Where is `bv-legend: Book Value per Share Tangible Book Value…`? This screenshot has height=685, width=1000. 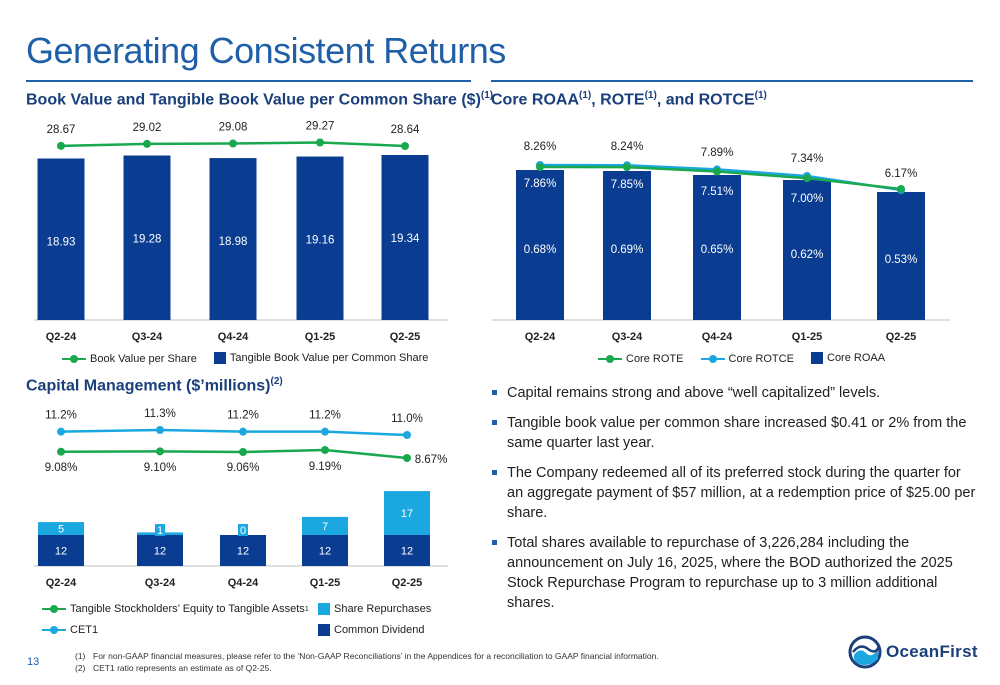 bv-legend: Book Value per Share Tangible Book Value… is located at coordinates (252, 359).